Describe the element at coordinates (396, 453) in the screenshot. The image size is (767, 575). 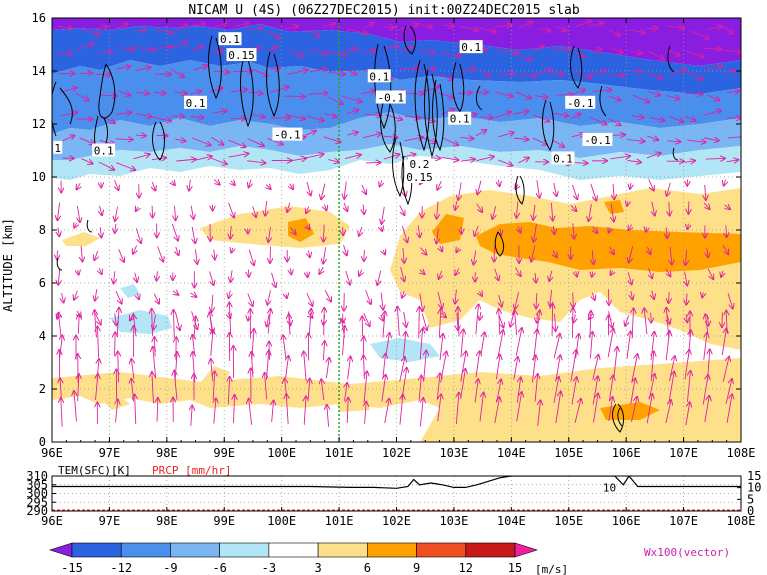
I see `x-tick-label: 102E` at that location.